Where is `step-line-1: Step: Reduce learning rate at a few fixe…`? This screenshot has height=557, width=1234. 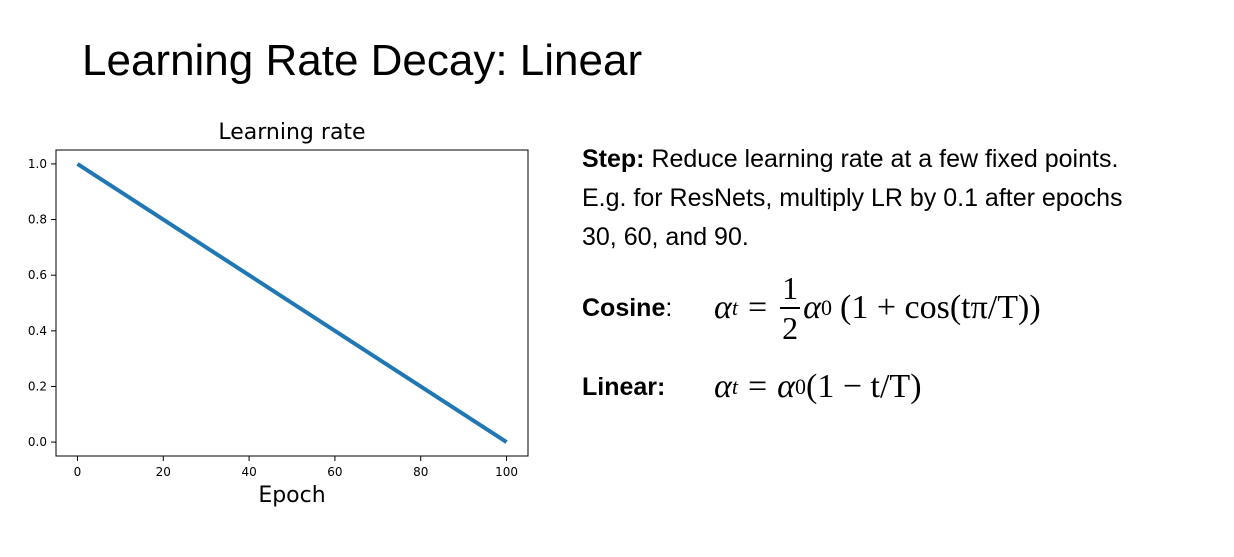 step-line-1: Step: Reduce learning rate at a few fixe… is located at coordinates (902, 159).